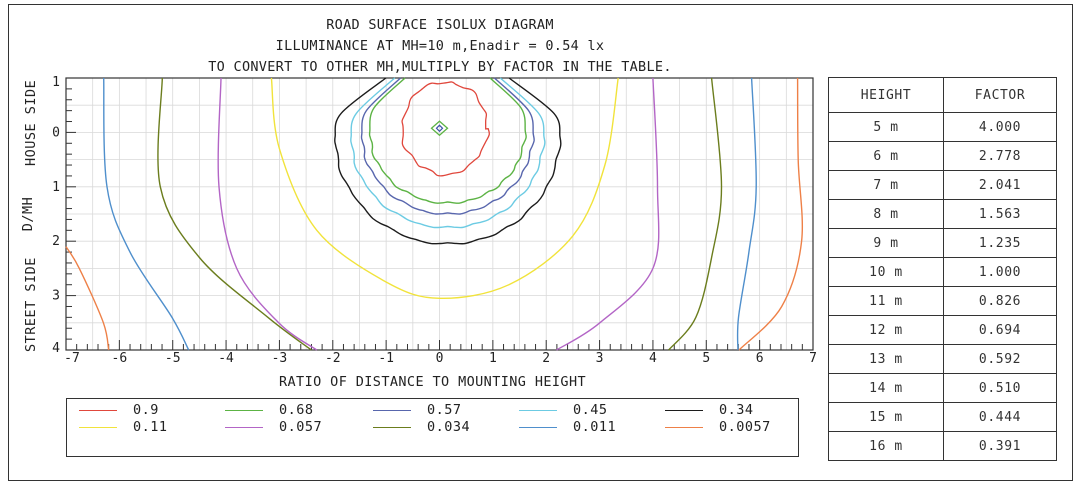 This screenshot has height=485, width=1081. I want to click on contour-0-9-ring, so click(445, 129).